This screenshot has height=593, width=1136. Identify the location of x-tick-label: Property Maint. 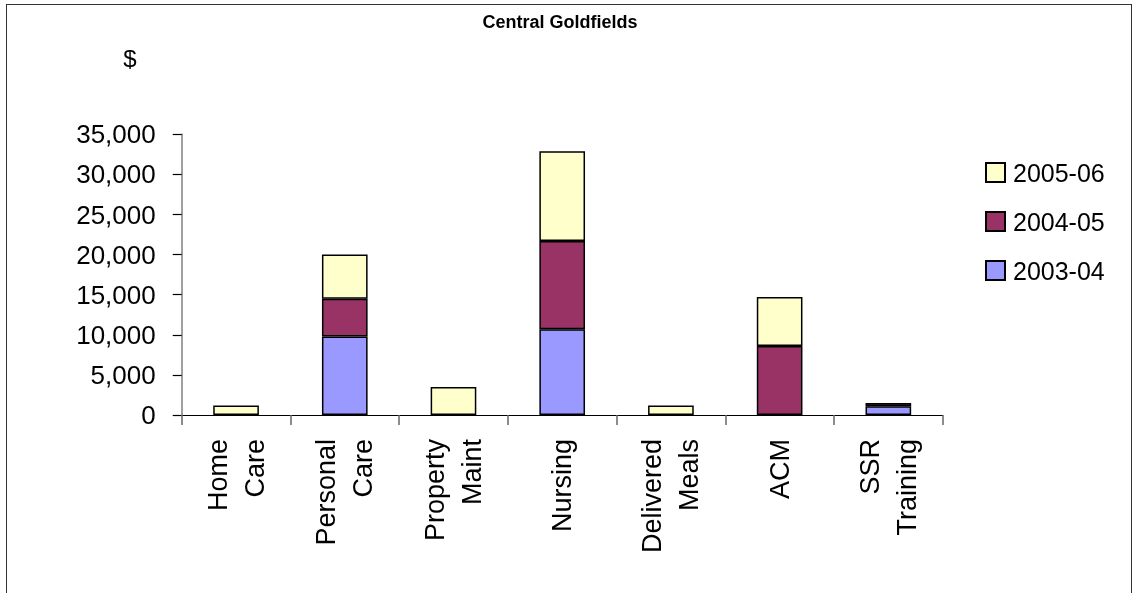
(453, 490).